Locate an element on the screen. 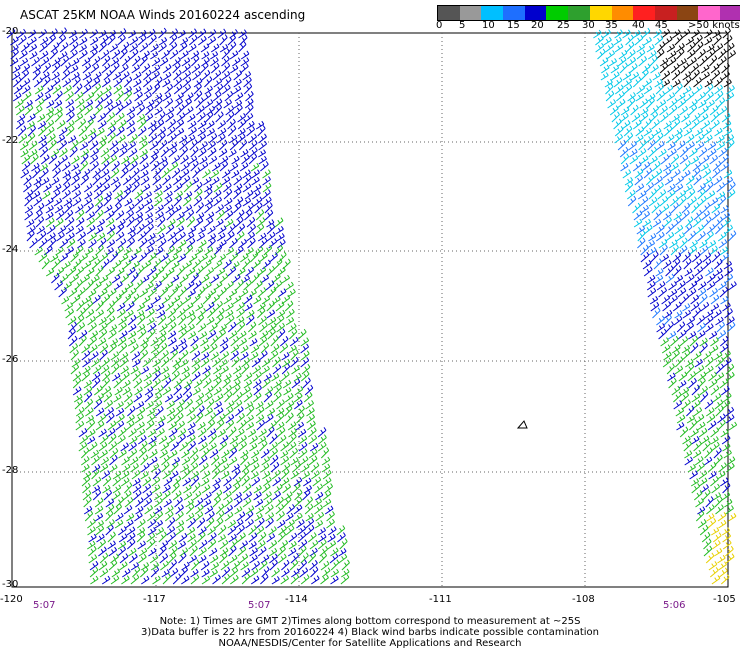 Image resolution: width=740 pixels, height=650 pixels. lon-label-108: -108 is located at coordinates (583, 599).